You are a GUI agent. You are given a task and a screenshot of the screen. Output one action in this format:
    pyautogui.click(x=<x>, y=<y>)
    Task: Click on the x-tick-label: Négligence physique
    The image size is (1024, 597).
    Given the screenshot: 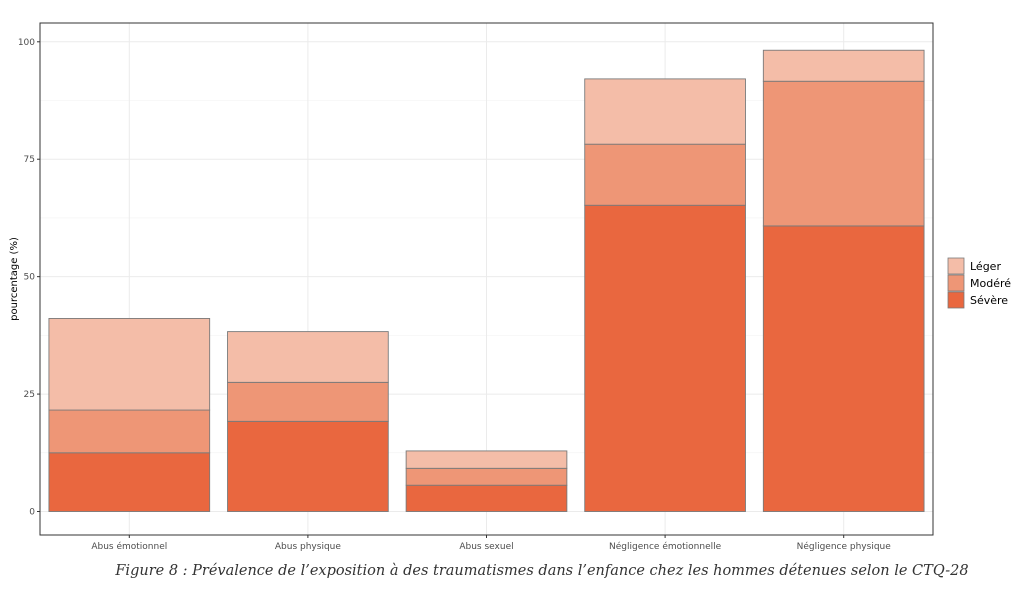 What is the action you would take?
    pyautogui.click(x=844, y=546)
    